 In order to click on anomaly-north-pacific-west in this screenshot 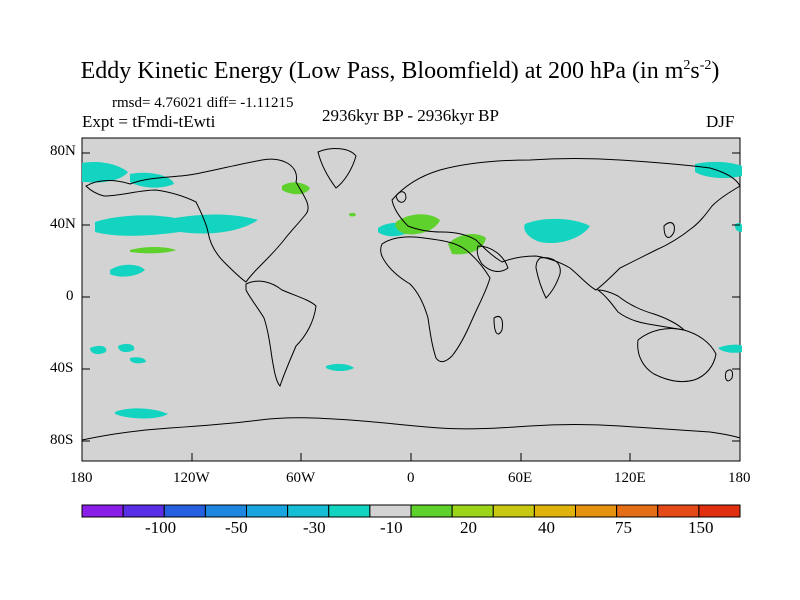, I will do `click(105, 172)`.